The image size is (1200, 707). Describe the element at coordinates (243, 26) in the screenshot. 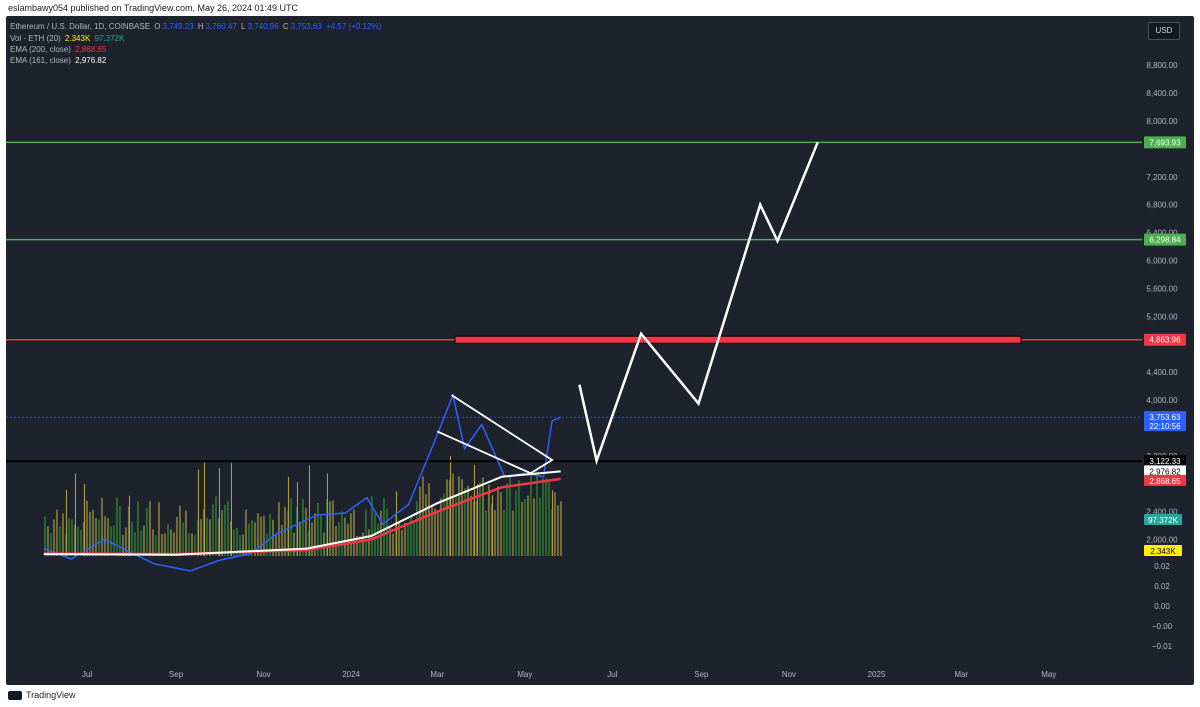

I see `ohlc-low-label: L` at that location.